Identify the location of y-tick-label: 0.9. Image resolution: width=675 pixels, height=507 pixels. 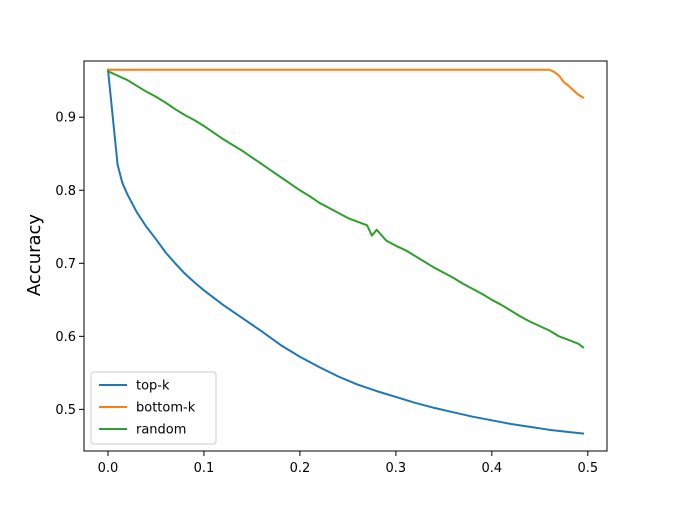
(65, 118).